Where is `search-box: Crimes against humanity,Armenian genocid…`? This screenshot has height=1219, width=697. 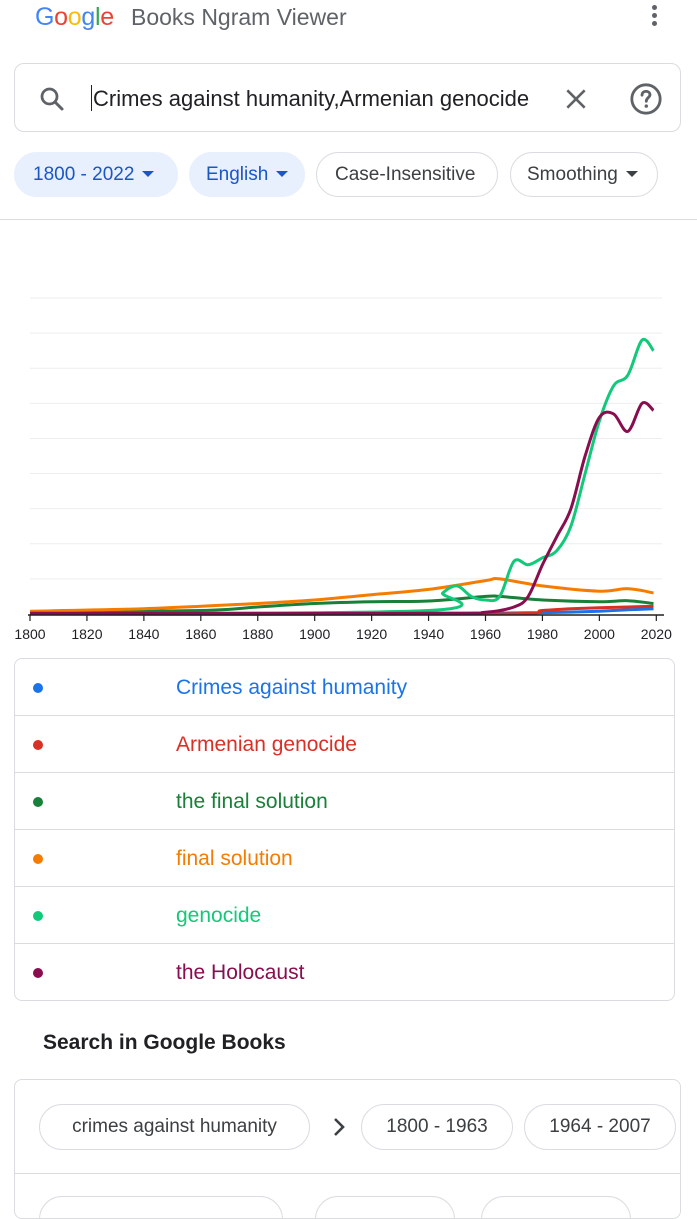 search-box: Crimes against humanity,Armenian genocid… is located at coordinates (347, 97).